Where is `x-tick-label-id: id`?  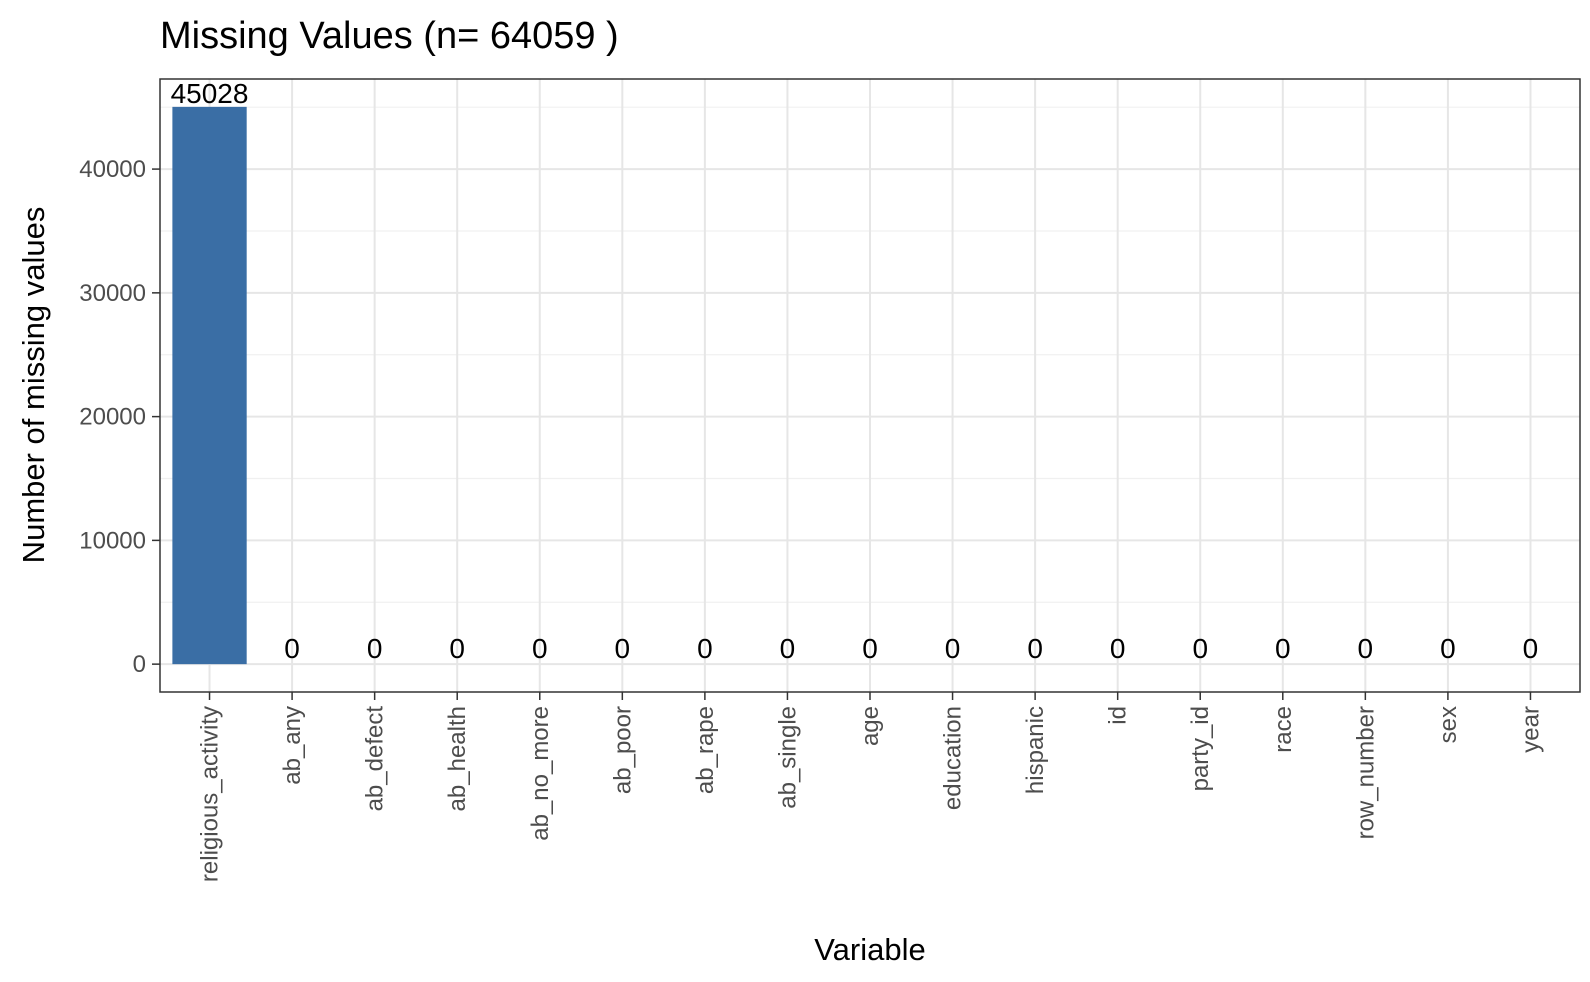
x-tick-label-id: id is located at coordinates (1118, 715).